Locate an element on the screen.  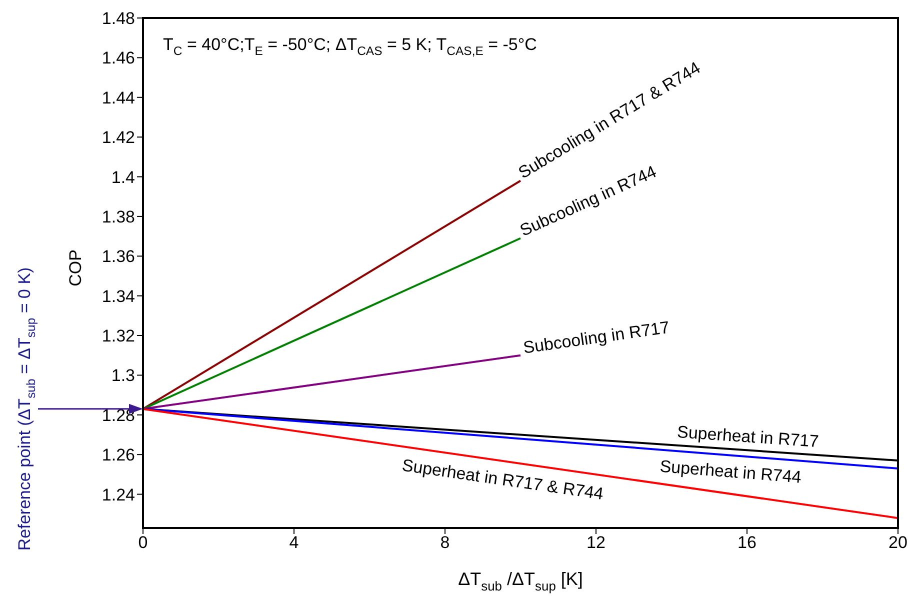
series-label: Superheat in R717 is located at coordinates (748, 437).